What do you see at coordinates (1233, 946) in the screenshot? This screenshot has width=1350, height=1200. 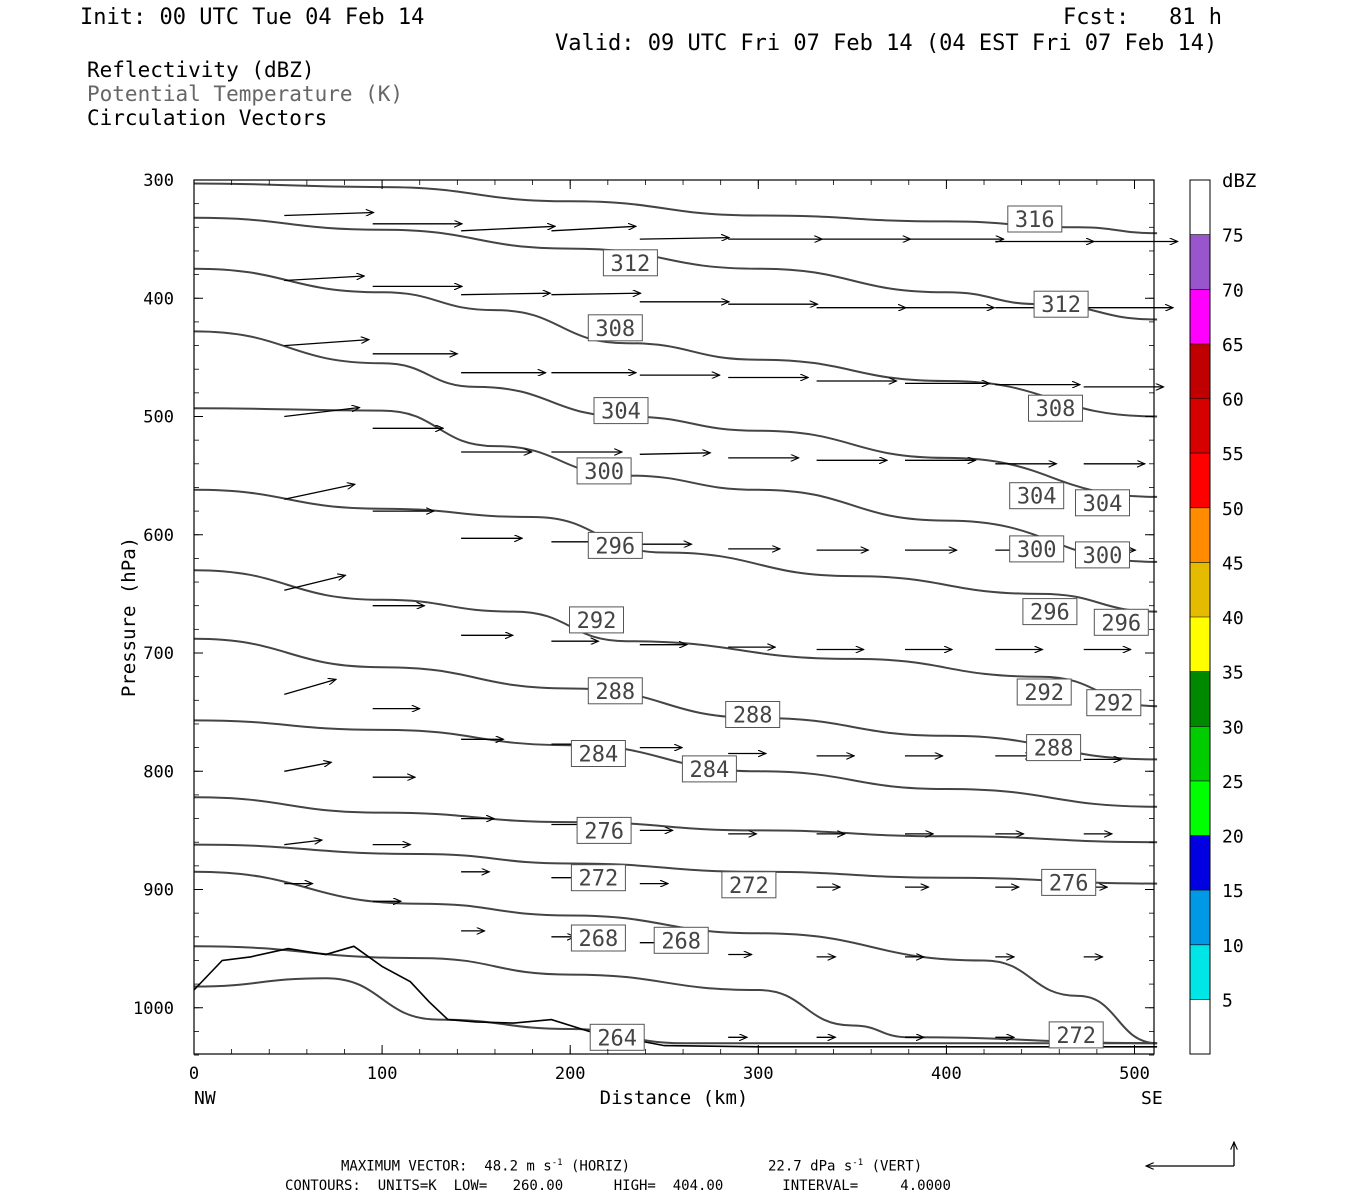 I see `colorbar-label: 10` at bounding box center [1233, 946].